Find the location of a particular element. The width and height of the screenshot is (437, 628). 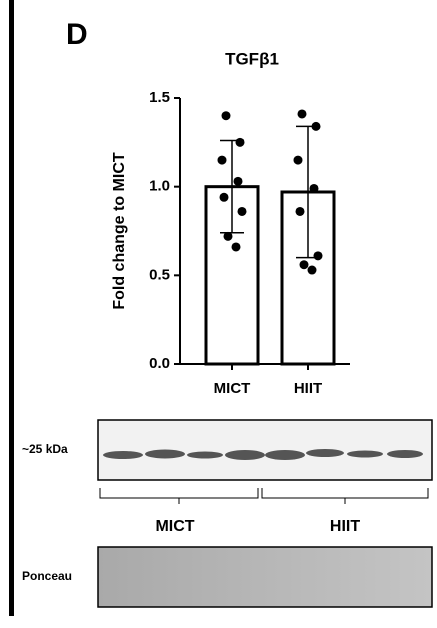

group-label: HIIT is located at coordinates (345, 526).